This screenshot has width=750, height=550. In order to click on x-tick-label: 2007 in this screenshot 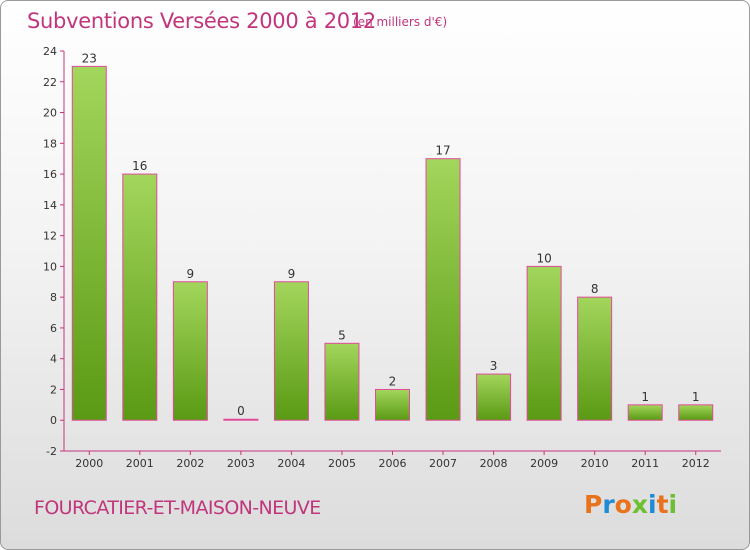, I will do `click(443, 463)`.